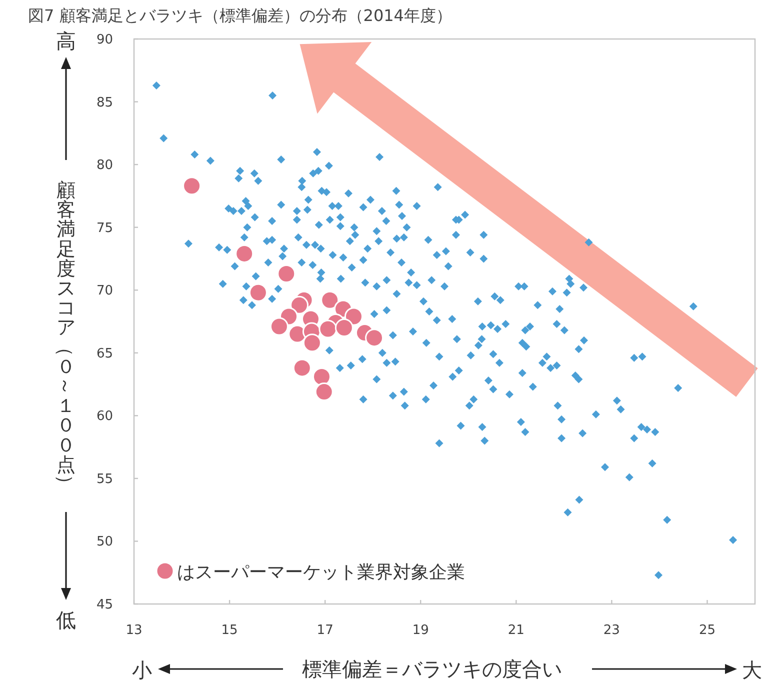 This screenshot has width=772, height=688. I want to click on x-tick-label: 13, so click(134, 630).